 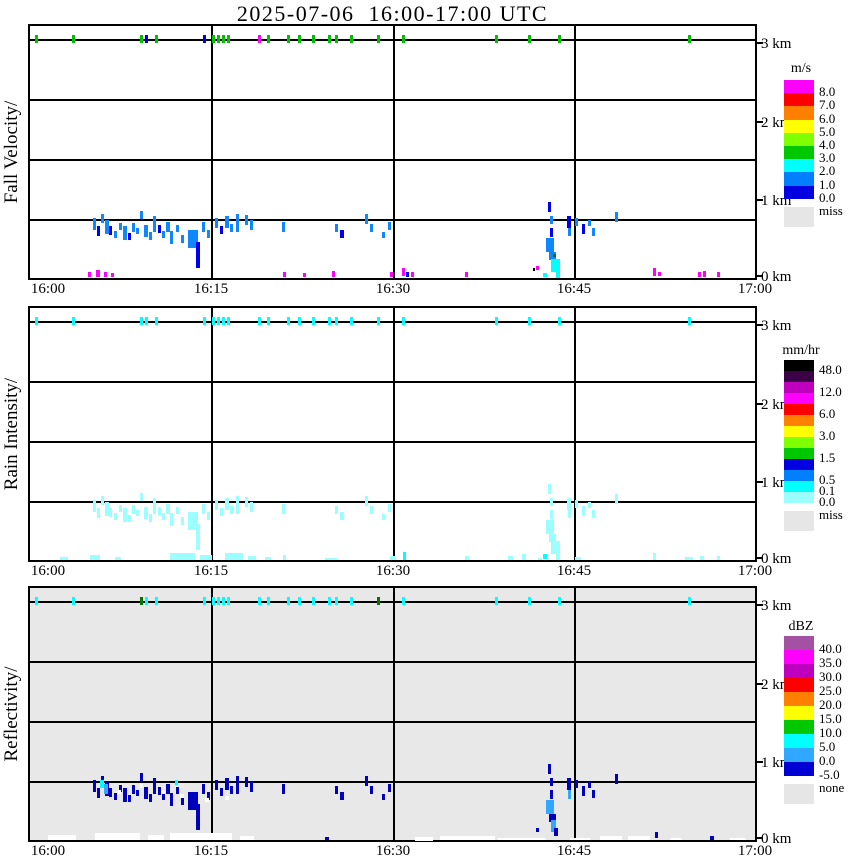 I want to click on legend-value-label: 3.0, so click(x=827, y=435).